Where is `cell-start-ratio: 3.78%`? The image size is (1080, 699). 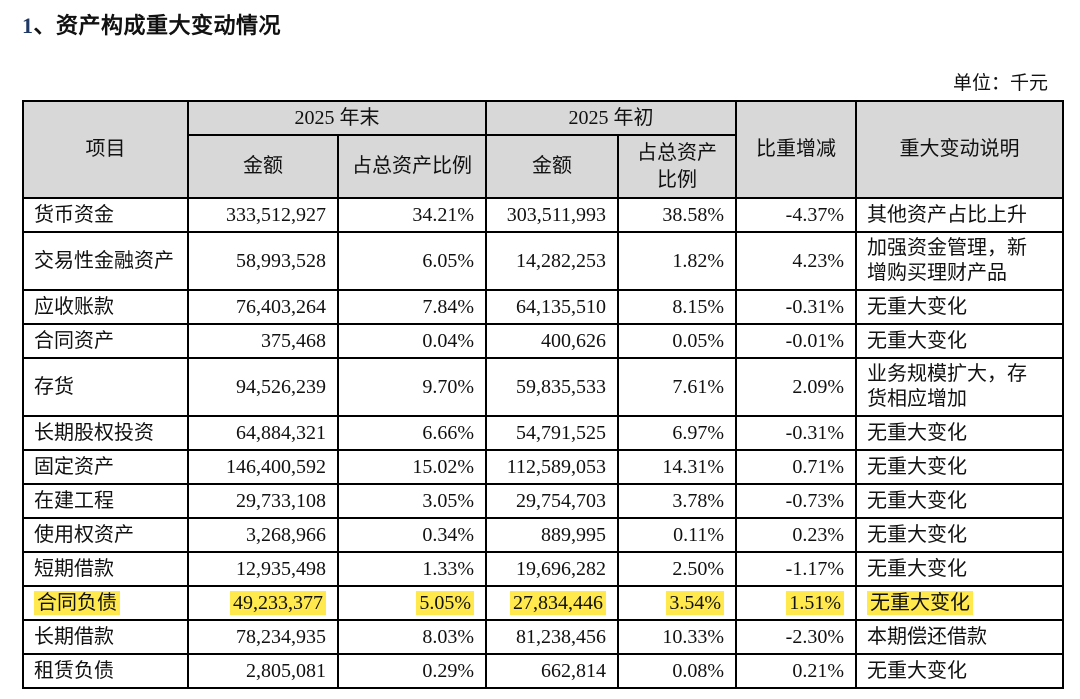
cell-start-ratio: 3.78% is located at coordinates (677, 501).